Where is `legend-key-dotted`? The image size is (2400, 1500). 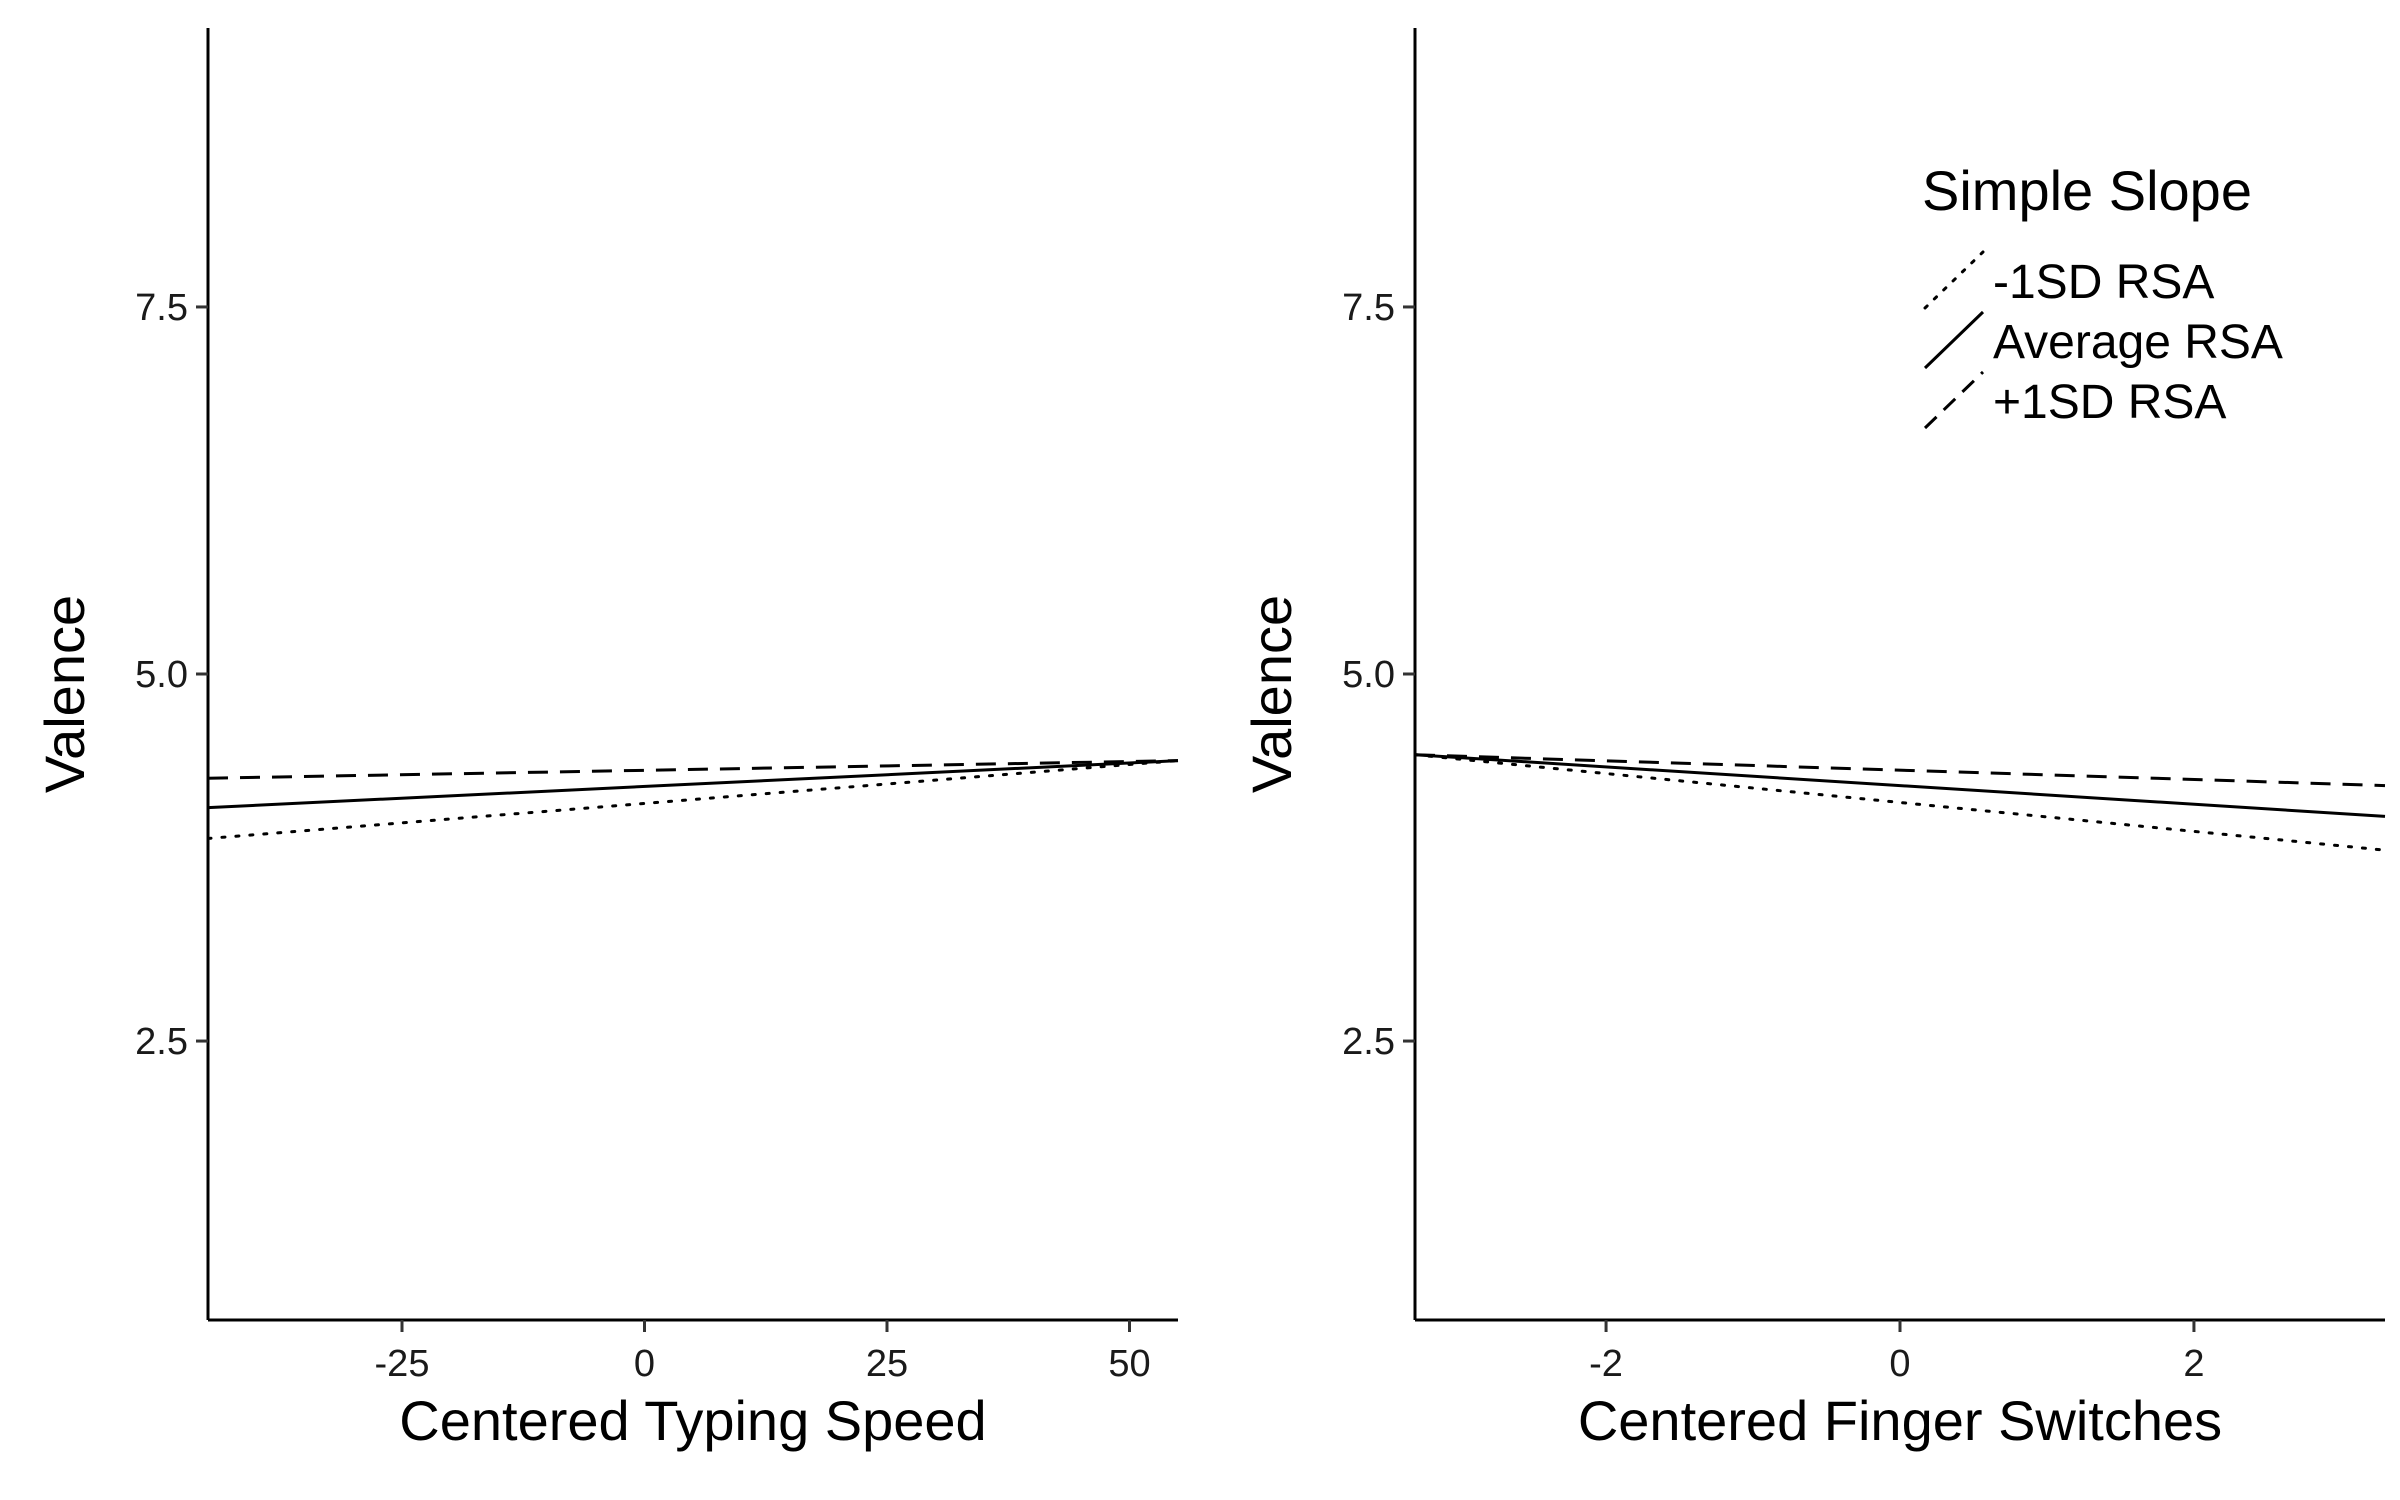 legend-key-dotted is located at coordinates (1954, 280).